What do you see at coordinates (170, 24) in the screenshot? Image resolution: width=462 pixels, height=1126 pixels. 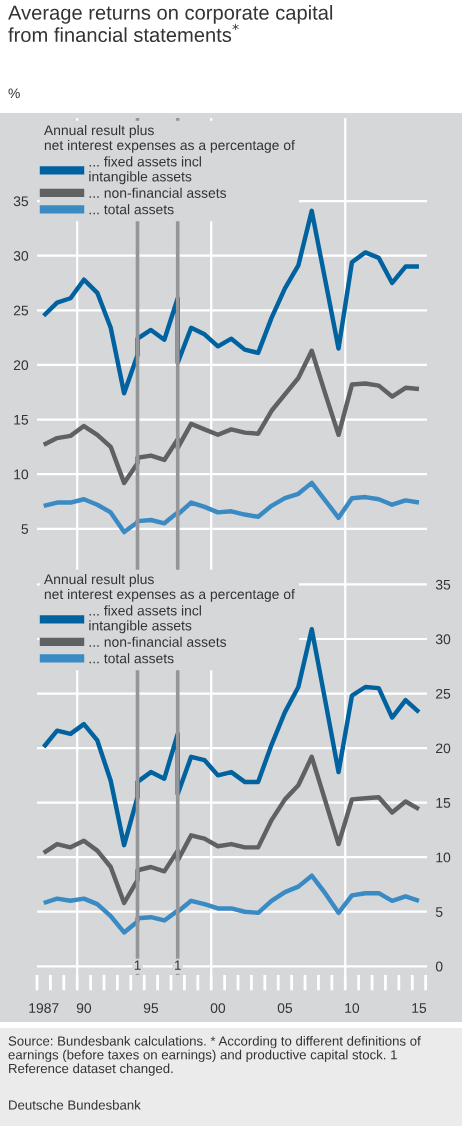 I see `chart-title: Average returns on corporate capital from financial statements$^{*}$` at bounding box center [170, 24].